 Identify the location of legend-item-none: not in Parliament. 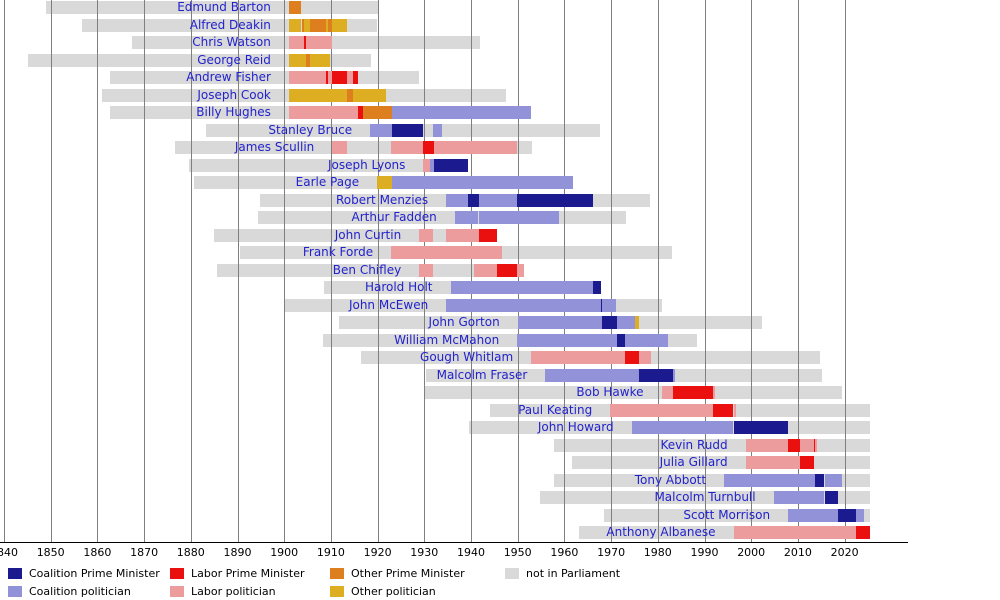
(620, 573).